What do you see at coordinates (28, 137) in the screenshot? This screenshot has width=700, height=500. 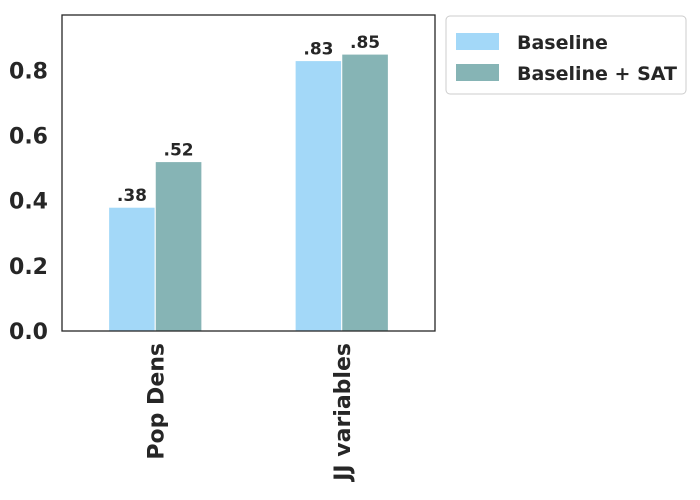 I see `y-tick-label: 0.6` at bounding box center [28, 137].